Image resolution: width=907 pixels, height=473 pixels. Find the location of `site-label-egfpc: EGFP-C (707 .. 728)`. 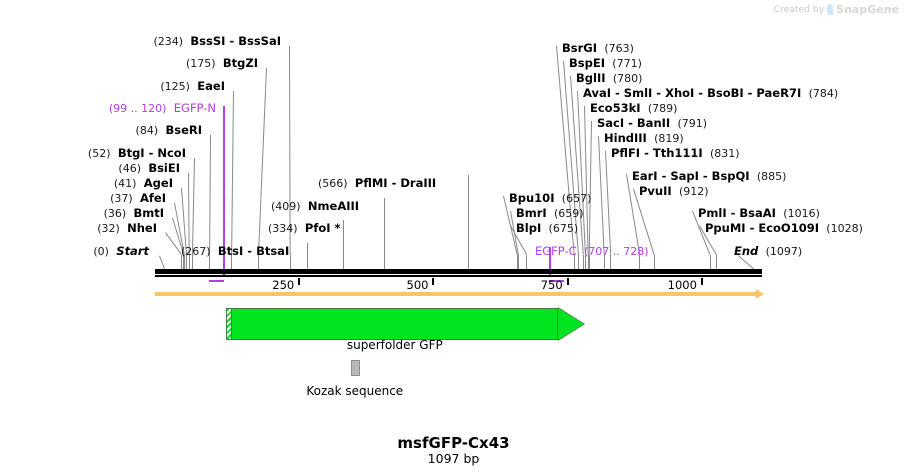

site-label-egfpc: EGFP-C (707 .. 728) is located at coordinates (592, 251).